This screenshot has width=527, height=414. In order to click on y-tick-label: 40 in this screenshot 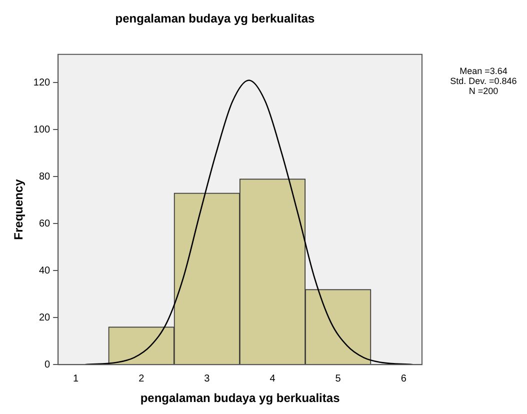, I will do `click(44, 270)`.